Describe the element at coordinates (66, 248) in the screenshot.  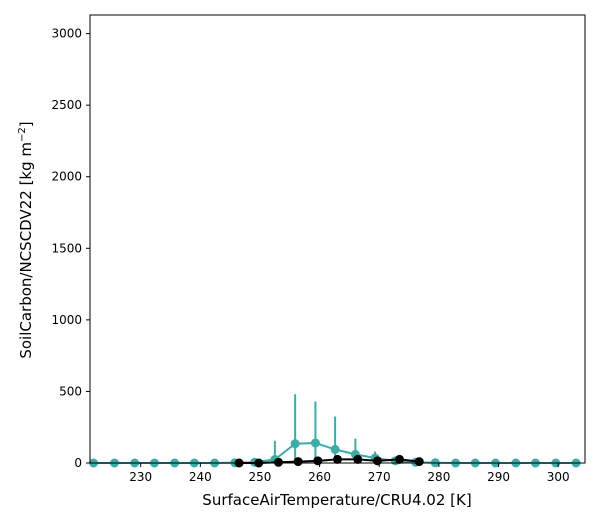
I see `y-tick-label: 1500` at that location.